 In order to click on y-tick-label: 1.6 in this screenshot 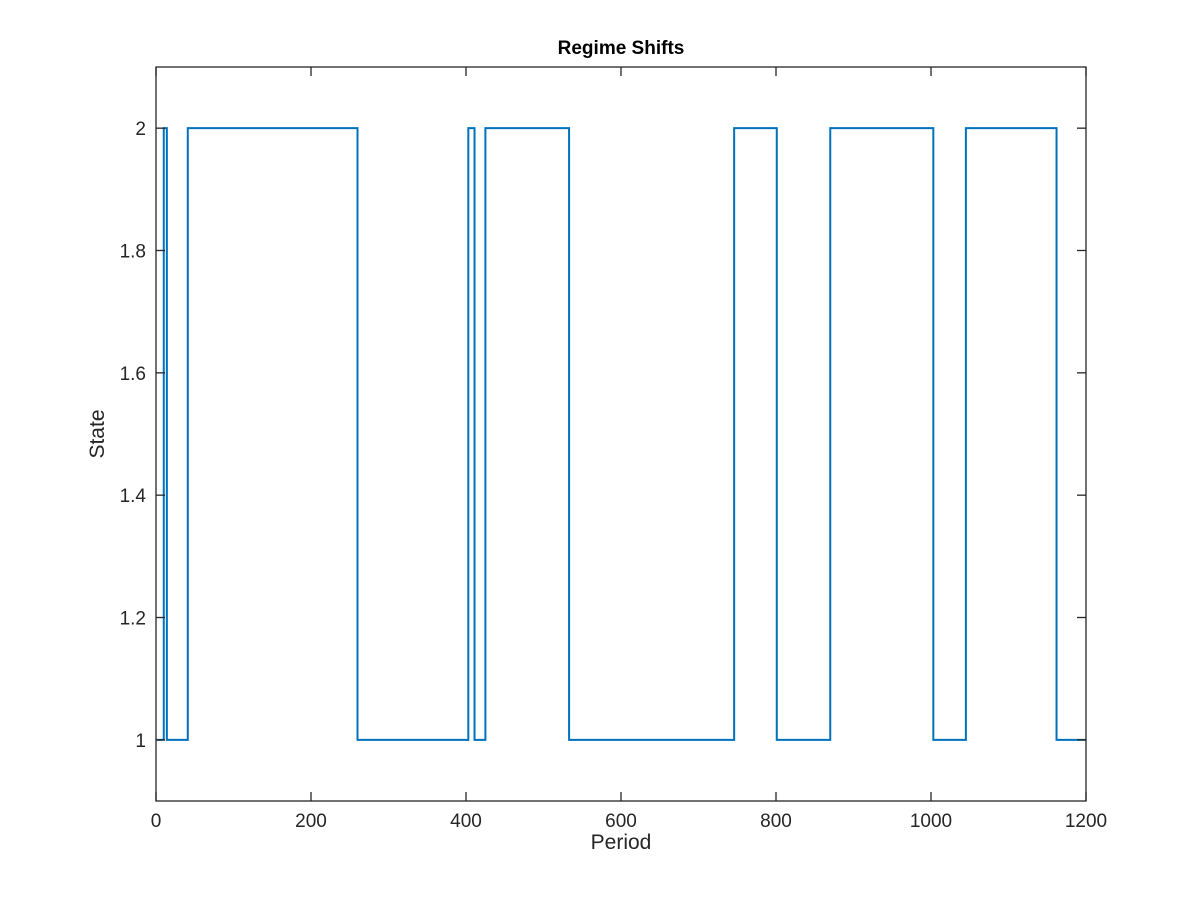, I will do `click(133, 374)`.